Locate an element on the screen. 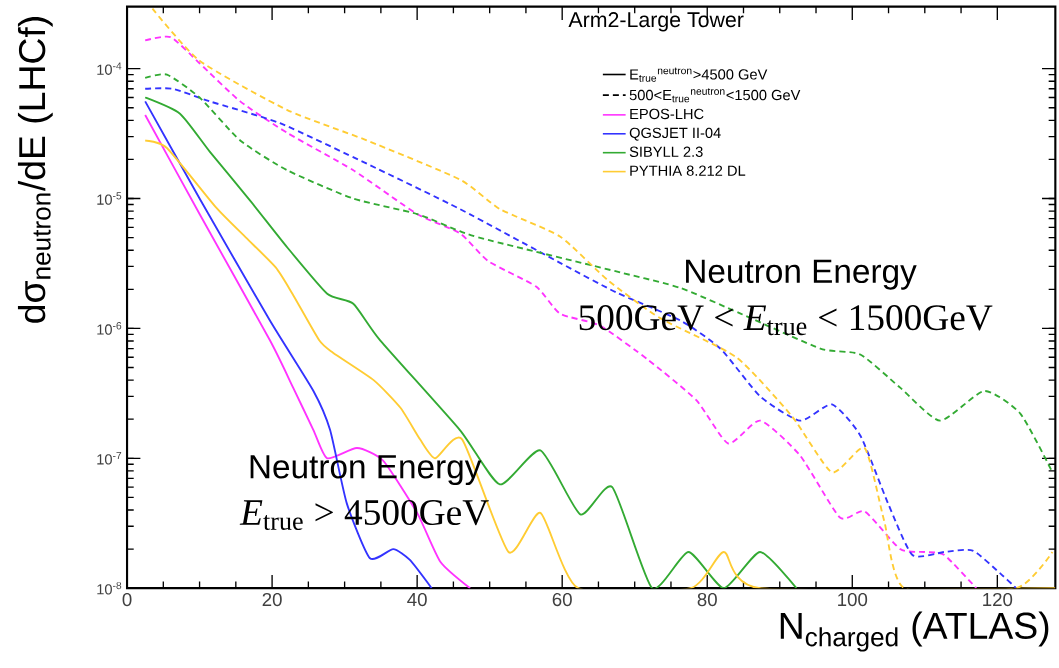 This screenshot has height=668, width=1059. x-tick-label: 80 is located at coordinates (707, 599).